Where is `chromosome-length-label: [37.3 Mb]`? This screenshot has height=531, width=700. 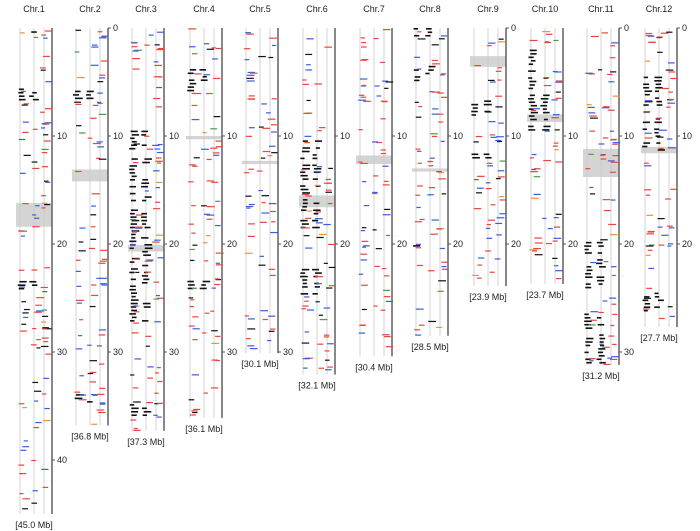
chromosome-length-label: [37.3 Mb] is located at coordinates (146, 442).